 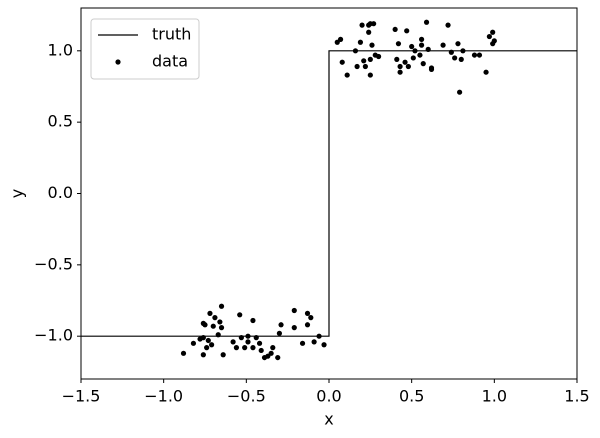 What do you see at coordinates (411, 396) in the screenshot?
I see `x-tick-label: 0.5` at bounding box center [411, 396].